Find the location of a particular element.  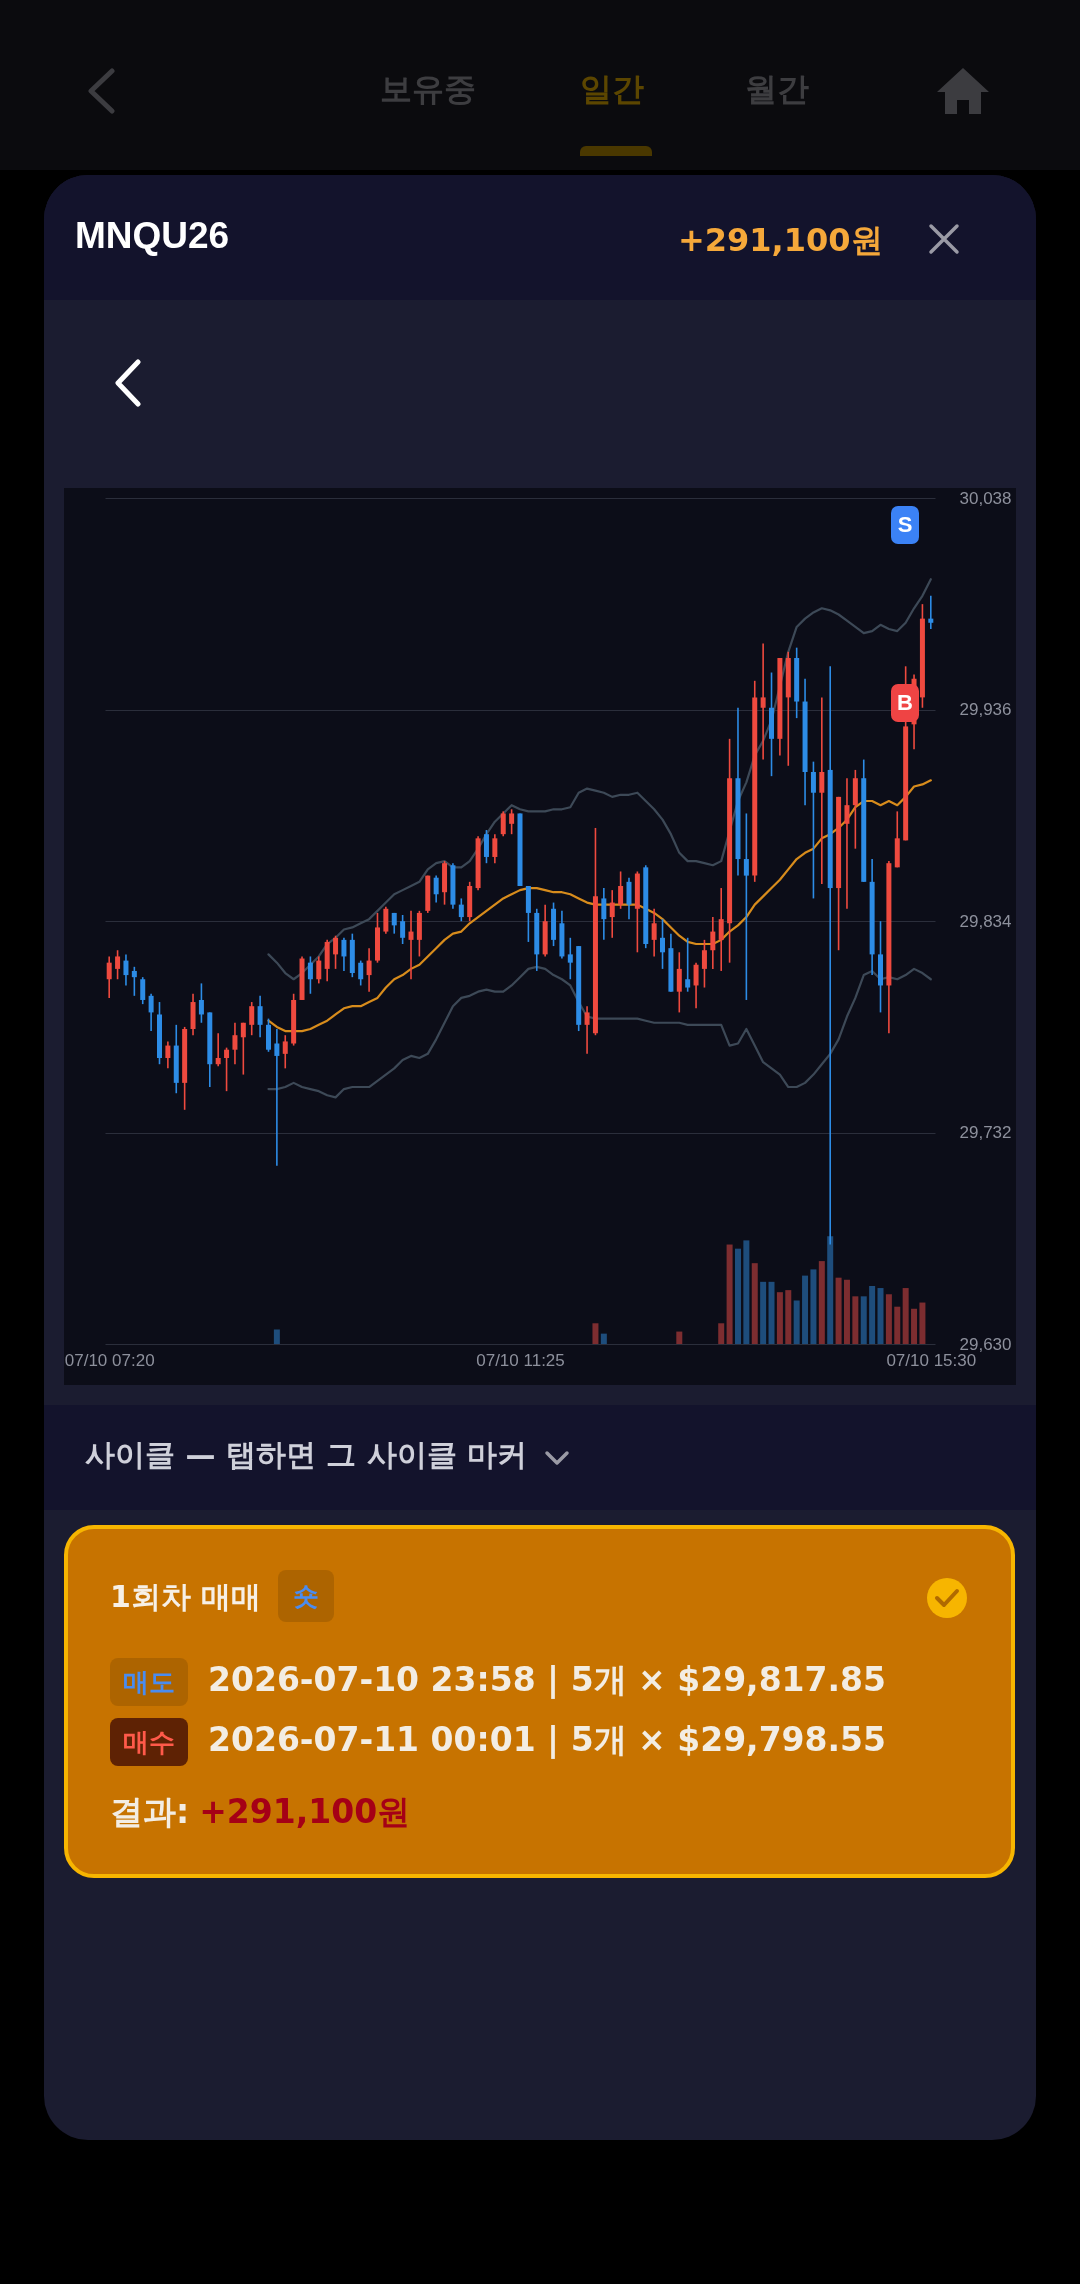

text: 사이클 — 탭하면 그 사이클 마커 is located at coordinates (306, 1455).